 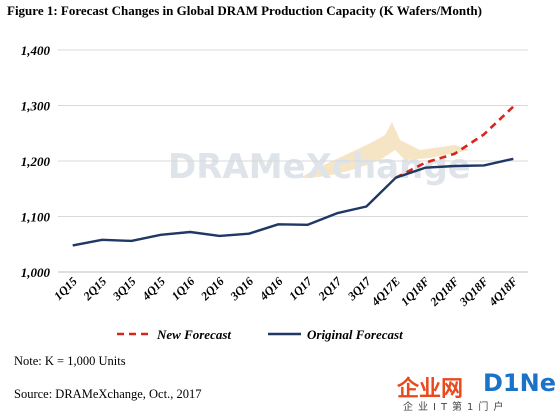 I want to click on x-tick-label: 2Q17, so click(x=330, y=289).